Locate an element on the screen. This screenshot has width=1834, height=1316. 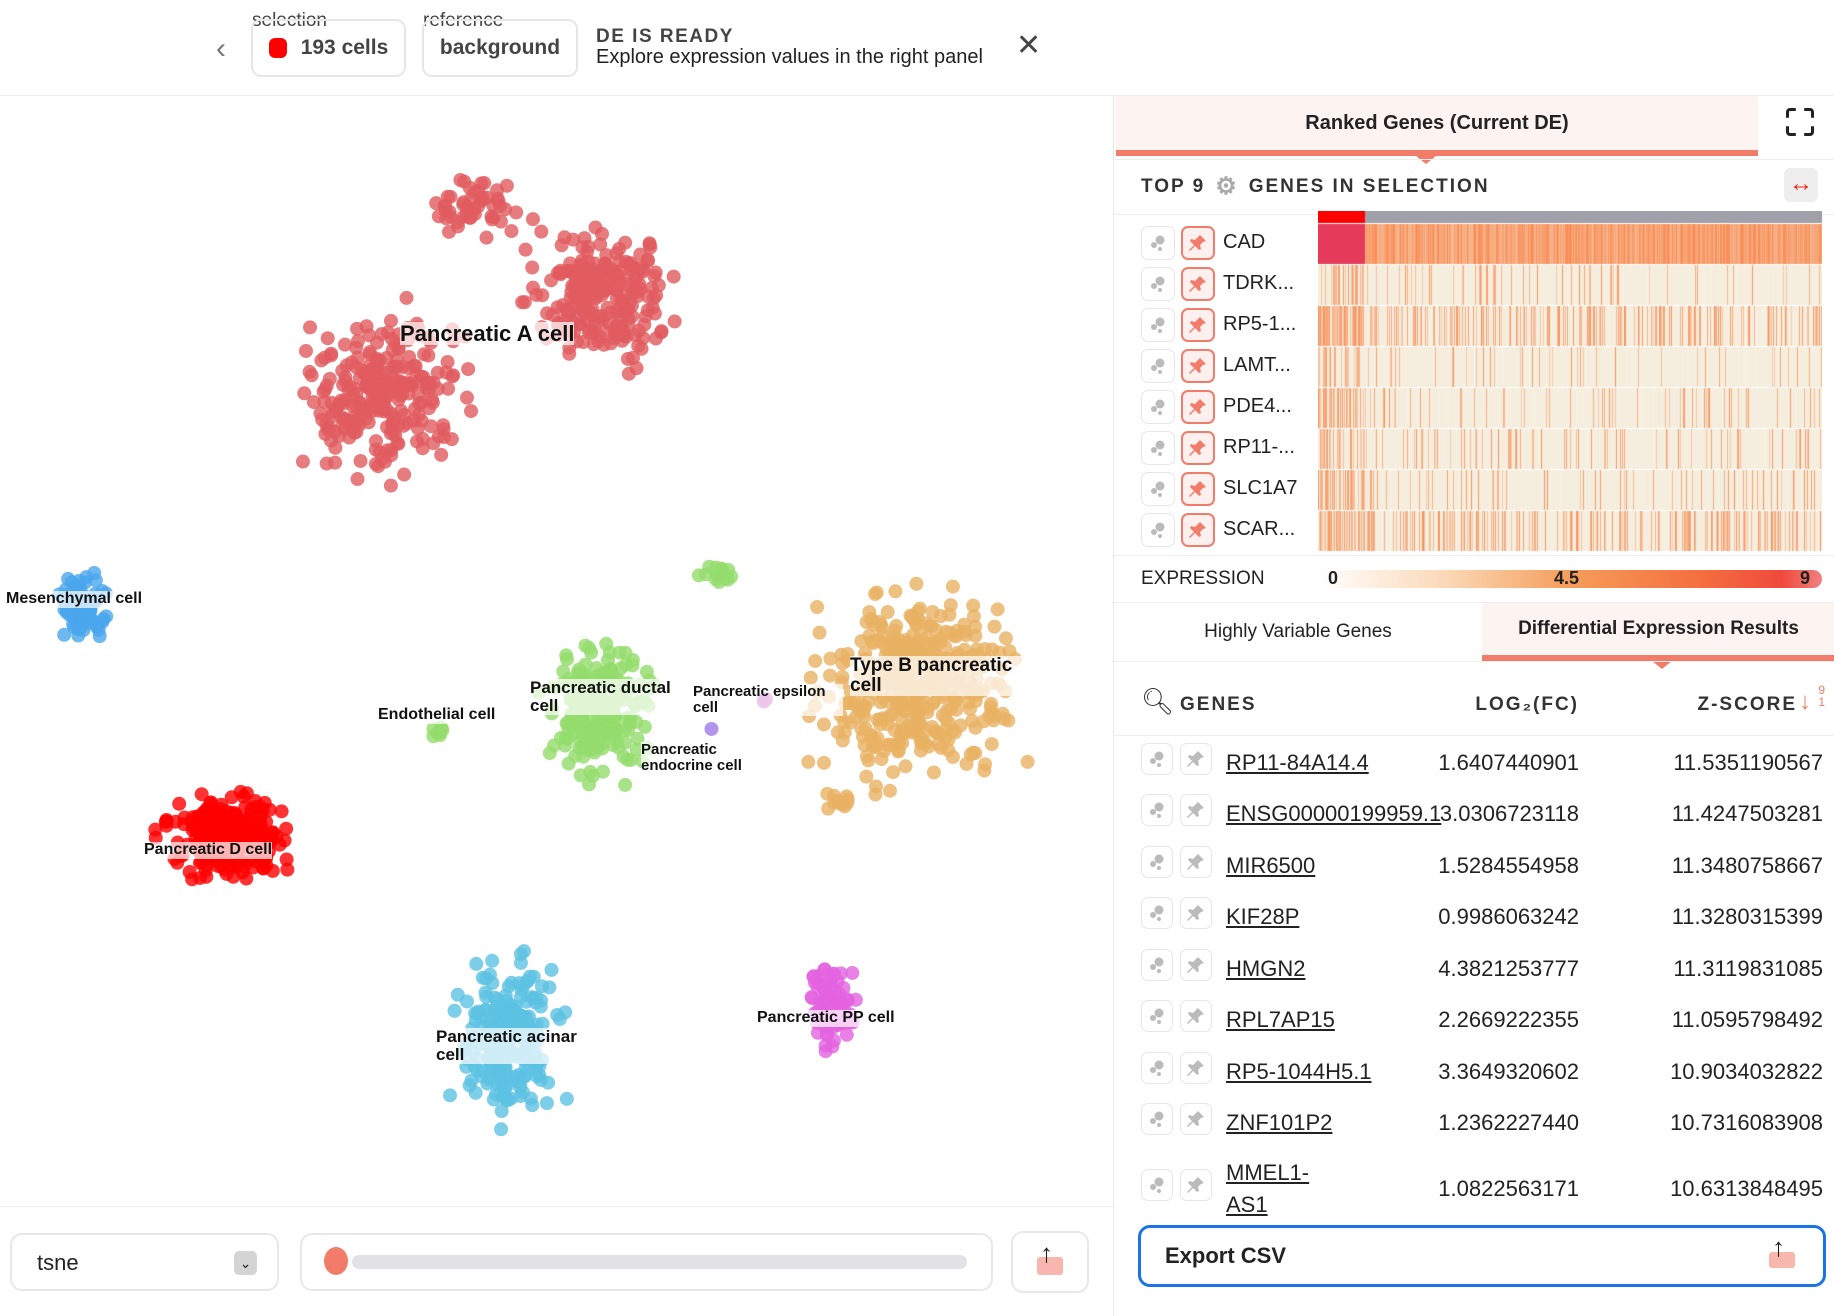
slider-track is located at coordinates (659, 1262).